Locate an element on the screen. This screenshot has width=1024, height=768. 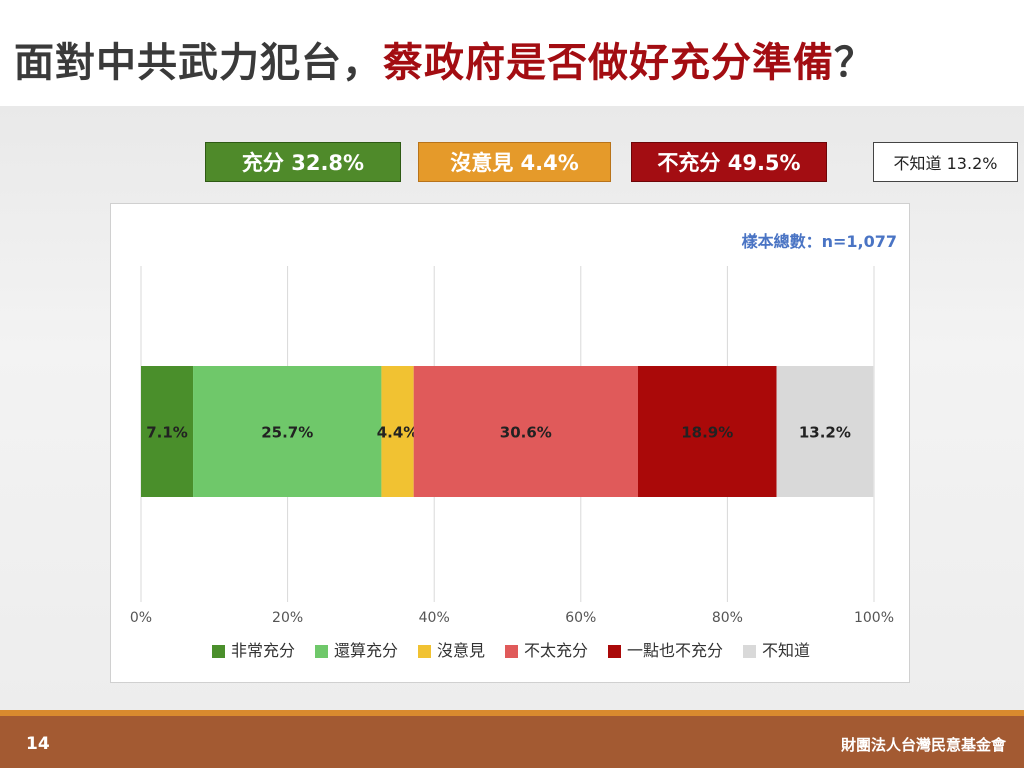
page-number: 14 is located at coordinates (38, 744).